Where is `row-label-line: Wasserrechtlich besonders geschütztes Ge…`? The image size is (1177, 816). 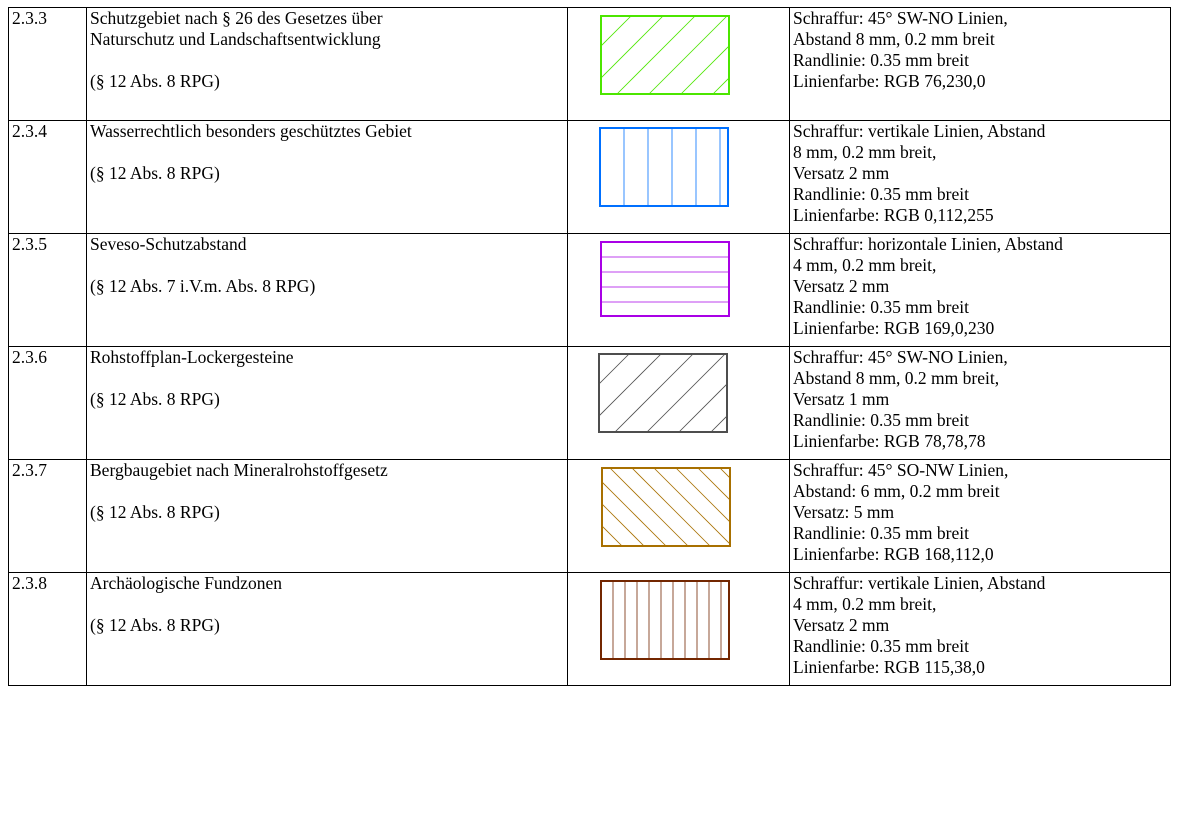
row-label-line: Wasserrechtlich besonders geschütztes Ge… is located at coordinates (251, 131).